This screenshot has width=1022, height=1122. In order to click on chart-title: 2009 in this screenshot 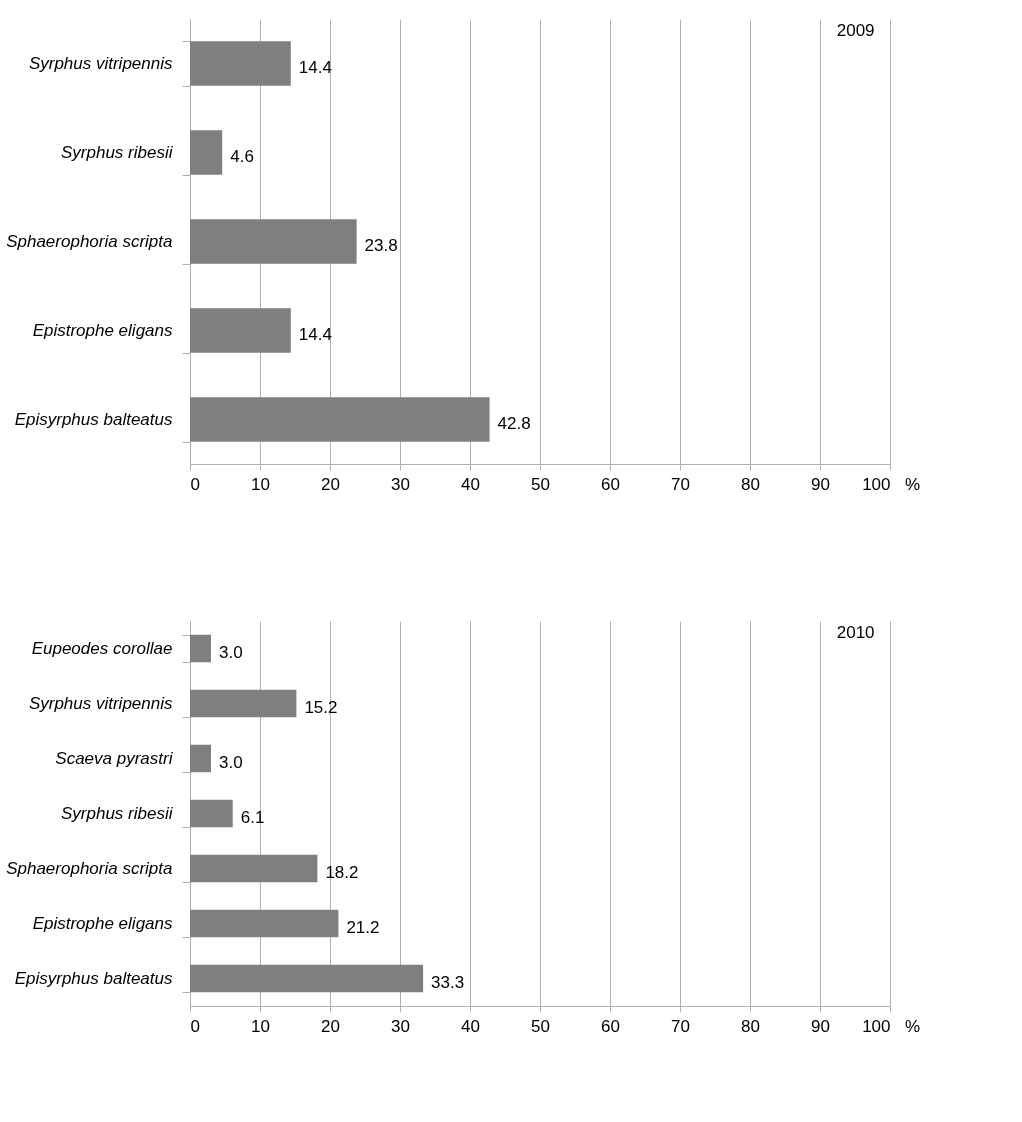, I will do `click(855, 30)`.